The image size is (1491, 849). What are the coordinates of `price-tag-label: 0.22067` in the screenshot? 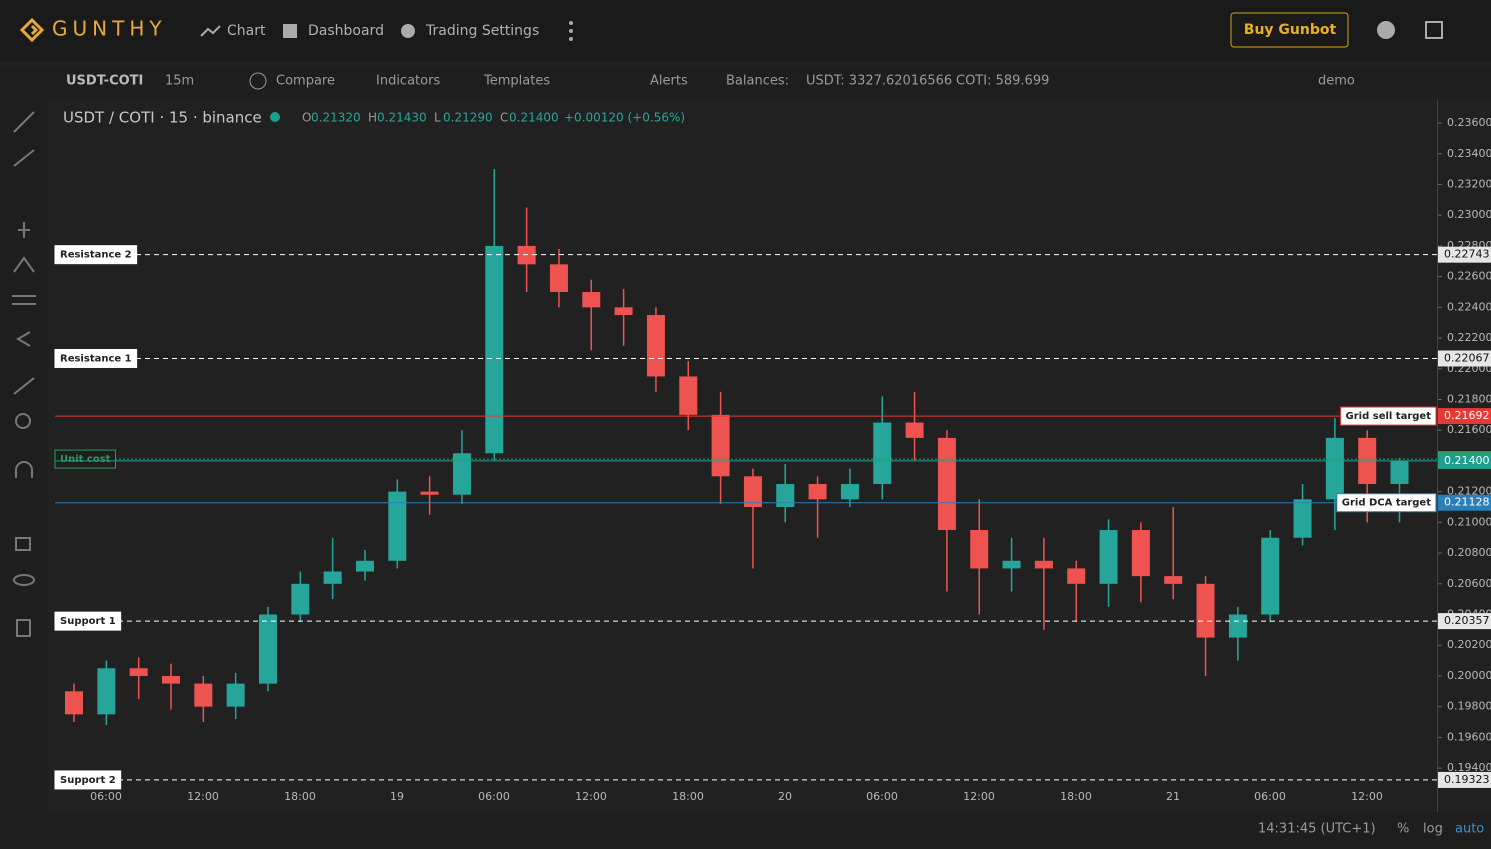 It's located at (1467, 357).